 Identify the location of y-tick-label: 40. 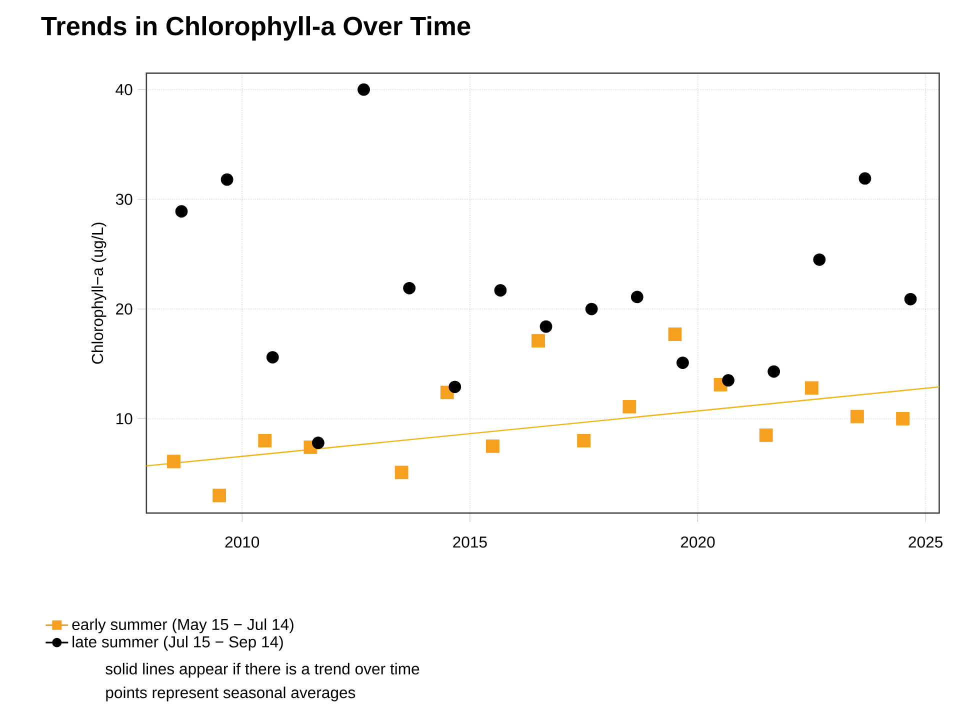
(124, 90).